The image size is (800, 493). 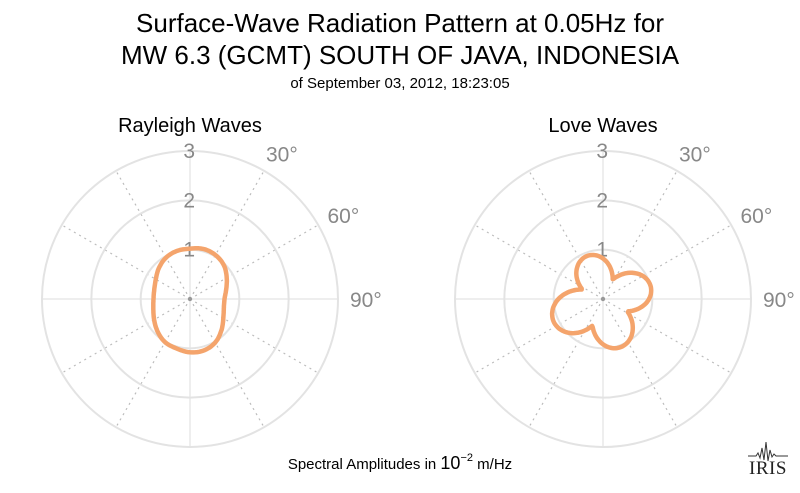 What do you see at coordinates (282, 155) in the screenshot?
I see `polar-rayleigh-angle-tick-label: 30°` at bounding box center [282, 155].